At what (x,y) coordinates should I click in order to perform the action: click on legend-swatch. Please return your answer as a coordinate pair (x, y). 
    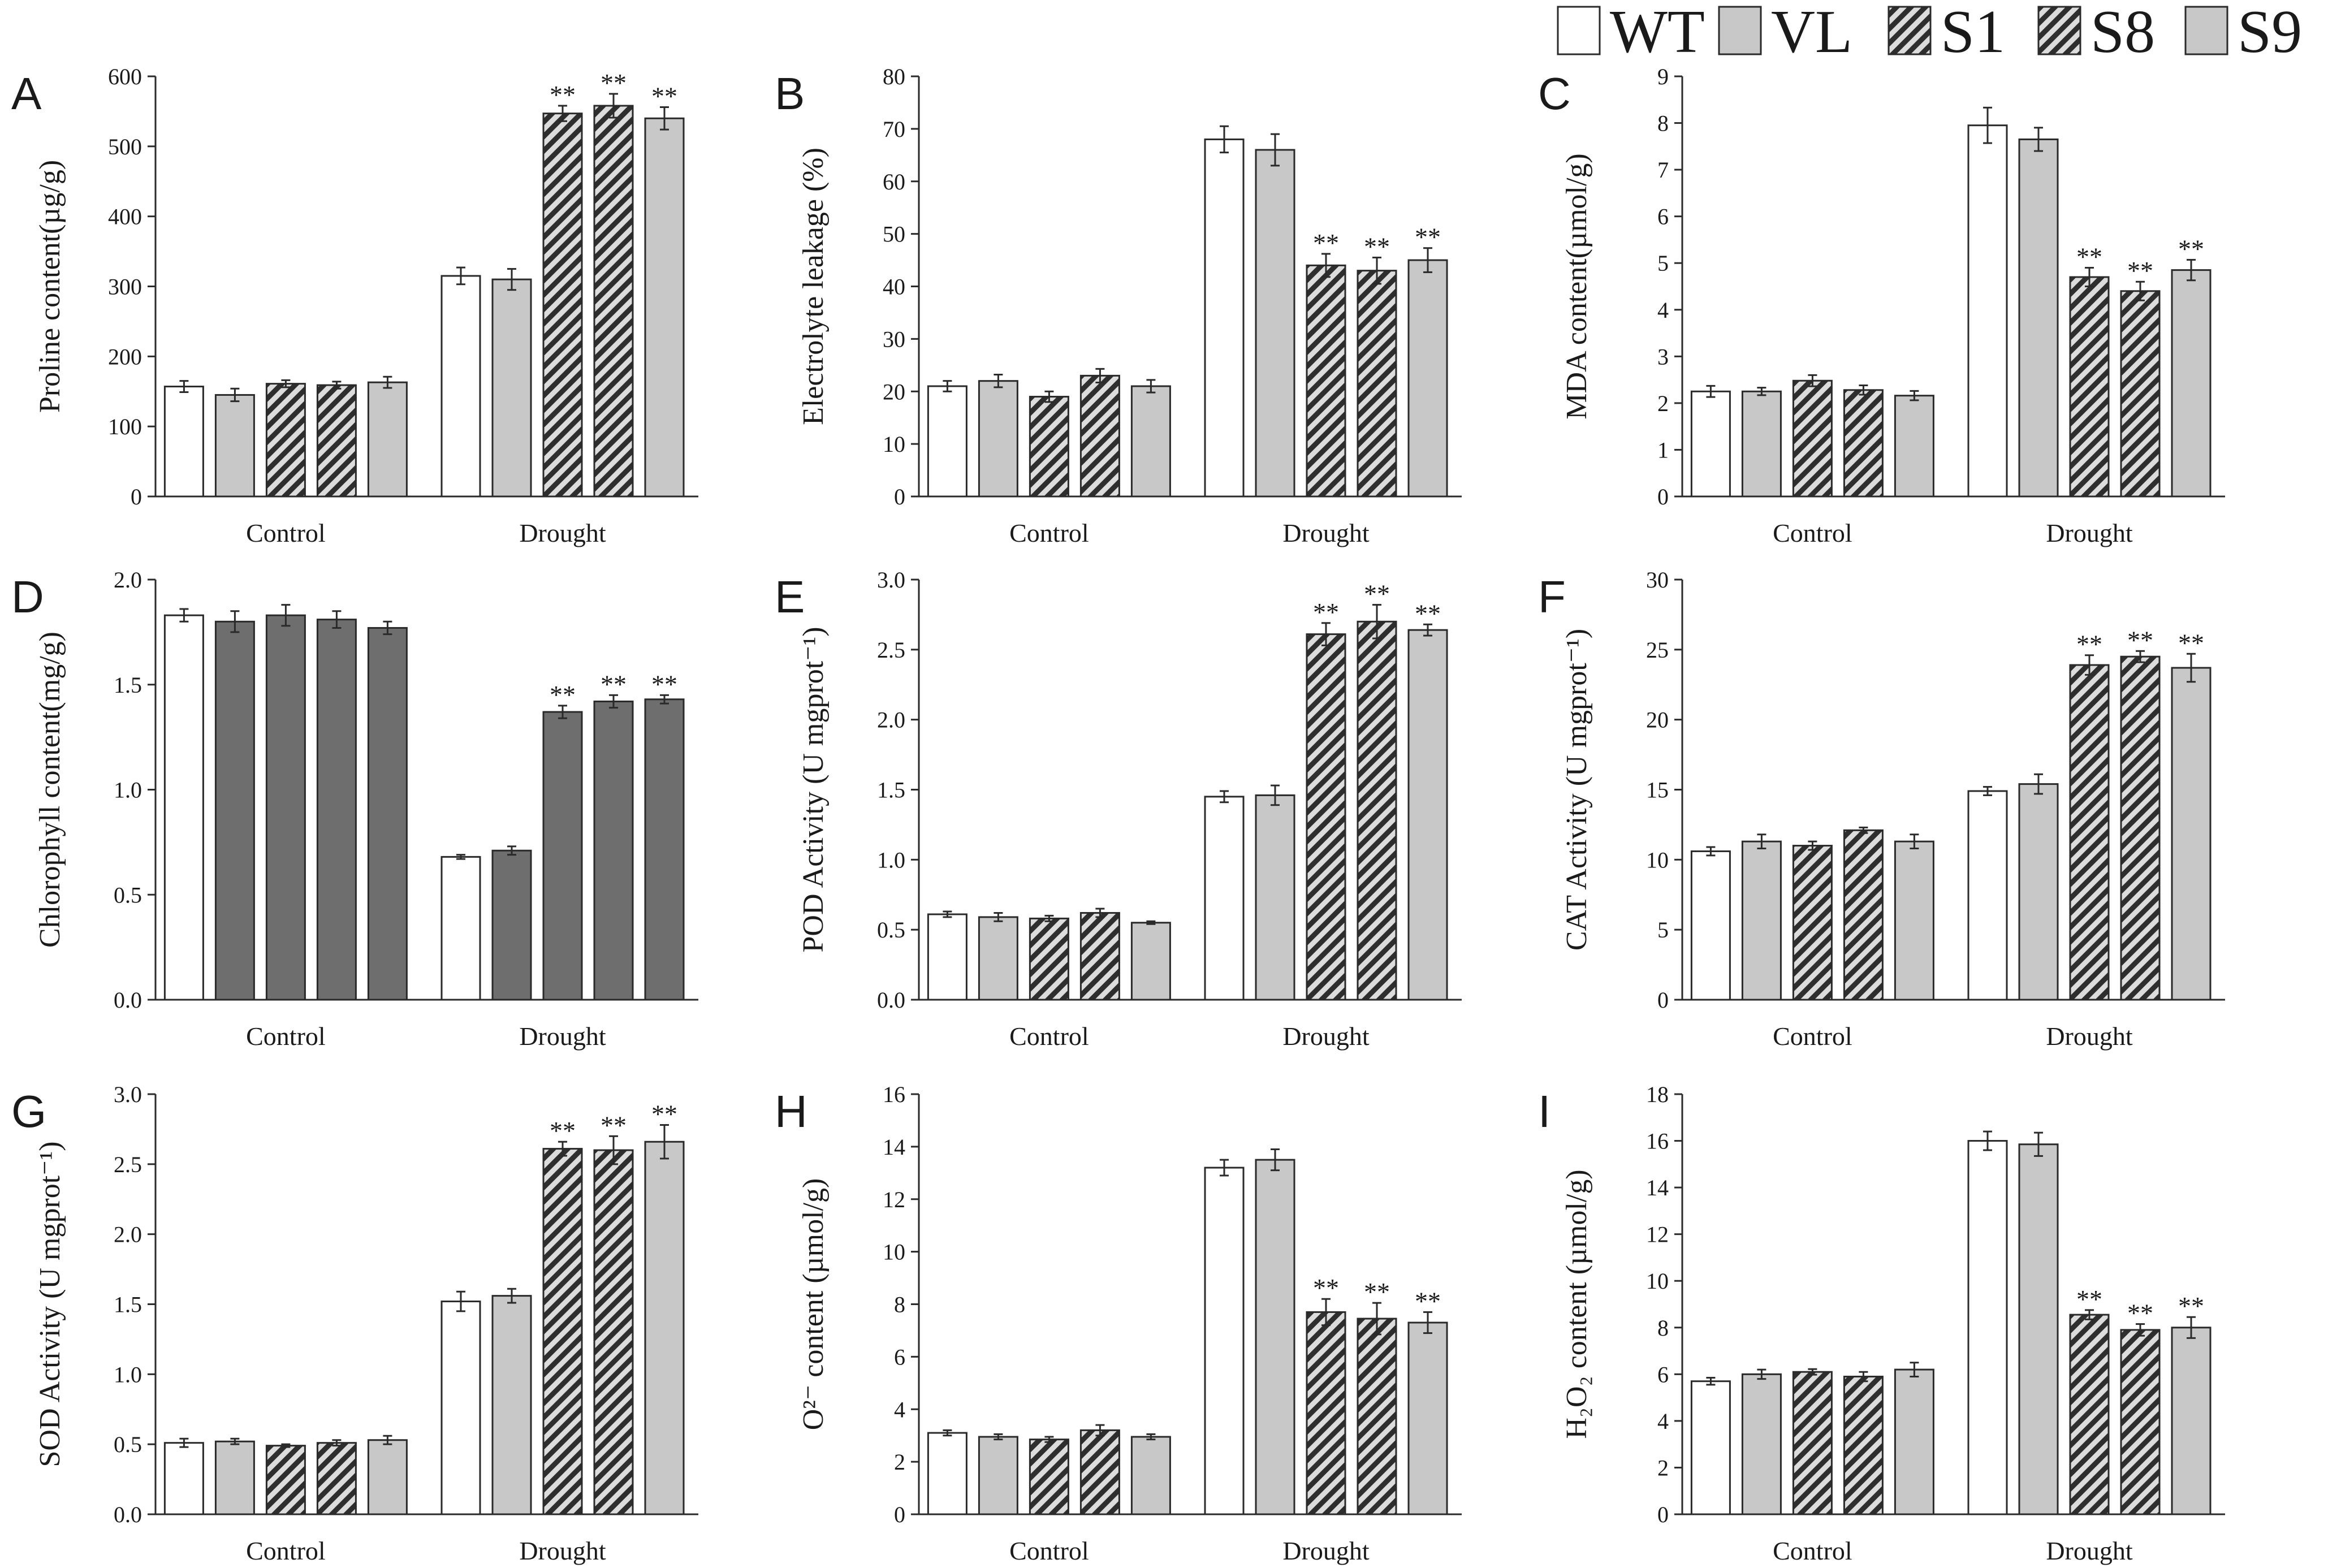
    Looking at the image, I should click on (2206, 30).